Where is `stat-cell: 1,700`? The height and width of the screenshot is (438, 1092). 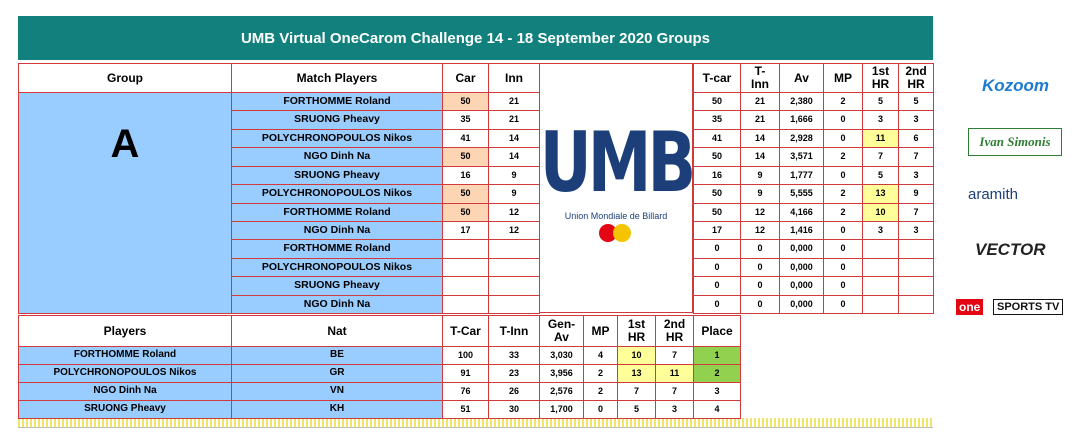
stat-cell: 1,700 is located at coordinates (561, 409).